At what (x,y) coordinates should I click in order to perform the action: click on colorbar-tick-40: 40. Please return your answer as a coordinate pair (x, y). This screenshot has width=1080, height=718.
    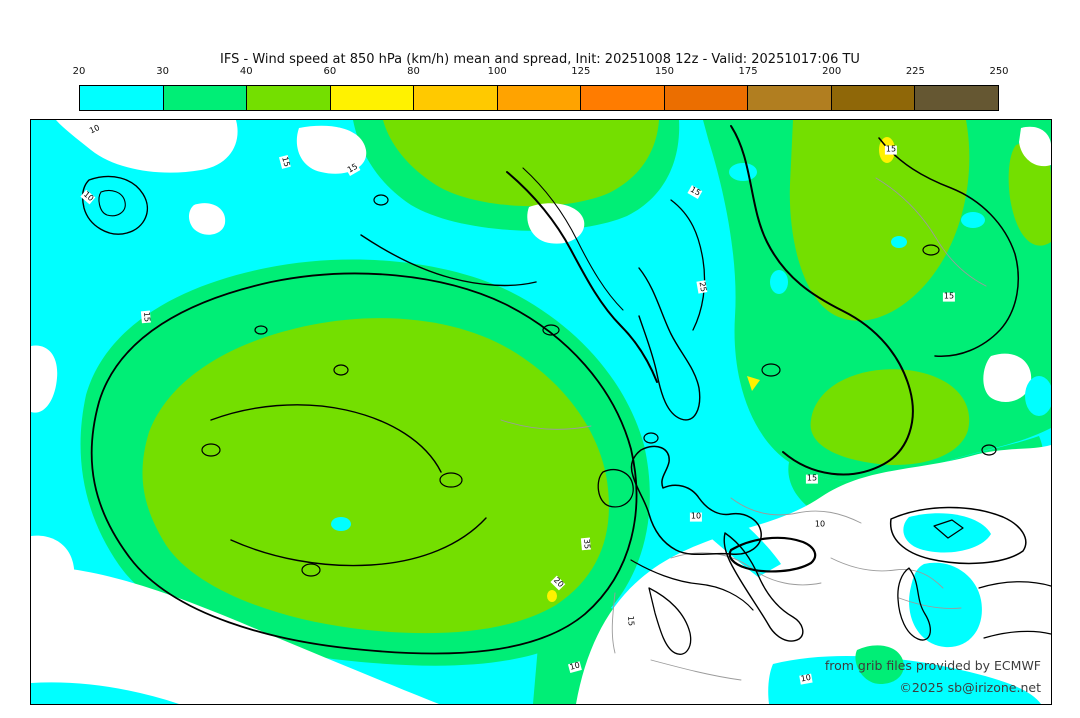
    Looking at the image, I should click on (246, 71).